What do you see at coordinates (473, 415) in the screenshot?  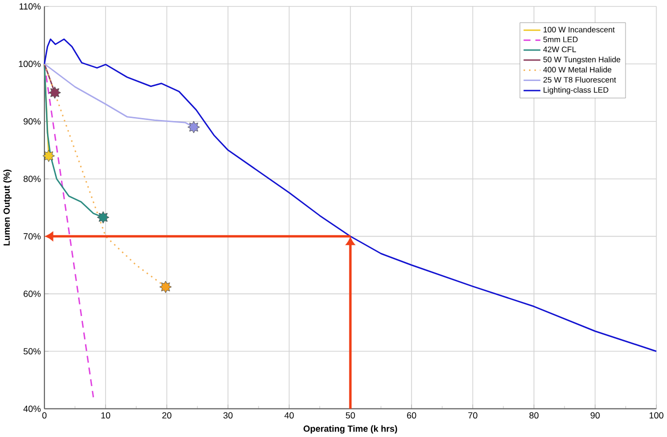 I see `x-tick-label: 70` at bounding box center [473, 415].